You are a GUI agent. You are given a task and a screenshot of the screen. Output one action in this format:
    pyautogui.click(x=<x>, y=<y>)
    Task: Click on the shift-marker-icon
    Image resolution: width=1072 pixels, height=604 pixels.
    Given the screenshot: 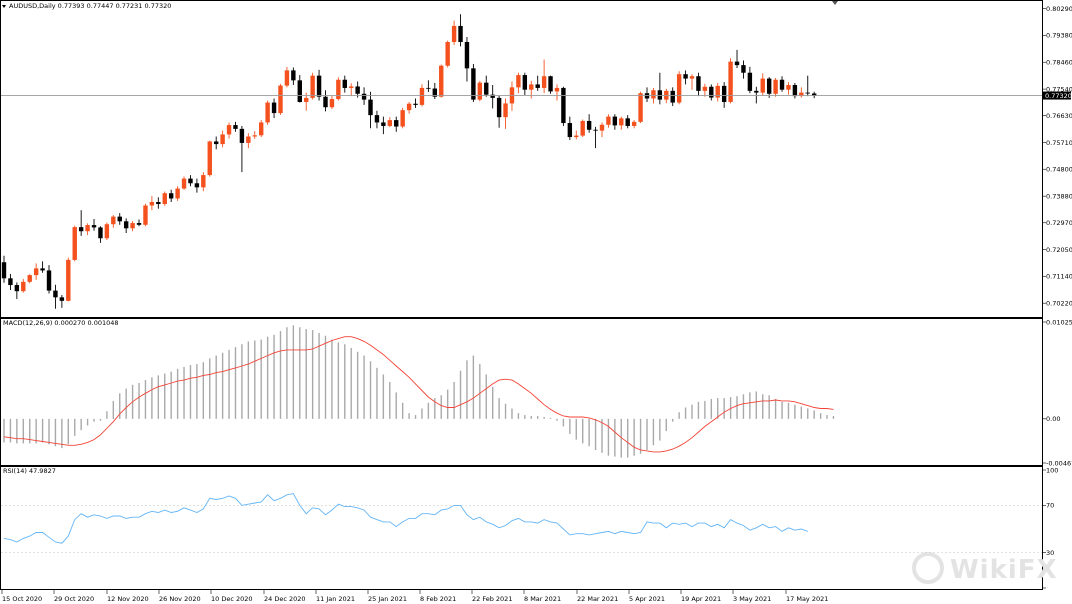 What is the action you would take?
    pyautogui.click(x=835, y=3)
    